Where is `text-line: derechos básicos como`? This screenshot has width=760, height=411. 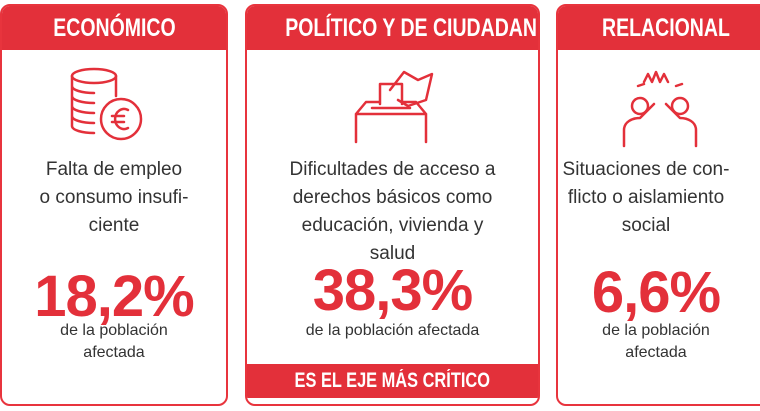 text-line: derechos básicos como is located at coordinates (392, 197).